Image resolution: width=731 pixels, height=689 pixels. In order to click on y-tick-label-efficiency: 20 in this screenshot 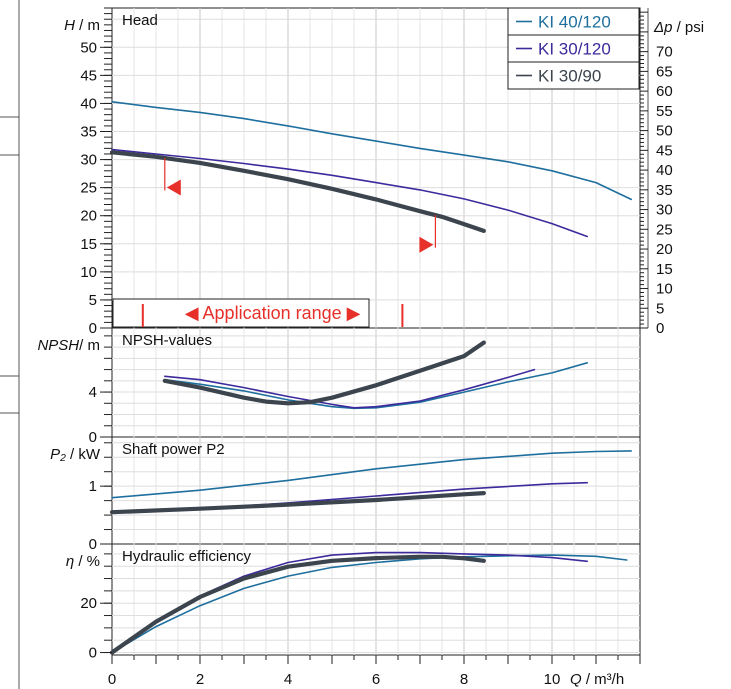, I will do `click(88, 603)`.